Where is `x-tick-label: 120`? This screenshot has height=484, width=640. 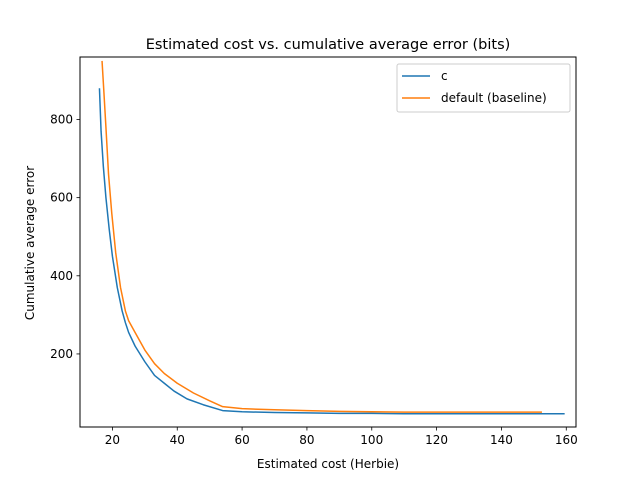 x-tick-label: 120 is located at coordinates (436, 440).